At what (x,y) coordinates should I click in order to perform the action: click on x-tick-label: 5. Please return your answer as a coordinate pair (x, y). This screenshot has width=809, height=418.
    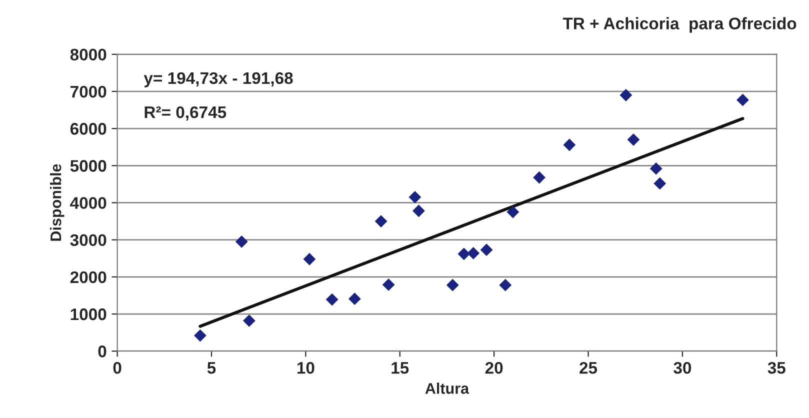
    Looking at the image, I should click on (211, 368).